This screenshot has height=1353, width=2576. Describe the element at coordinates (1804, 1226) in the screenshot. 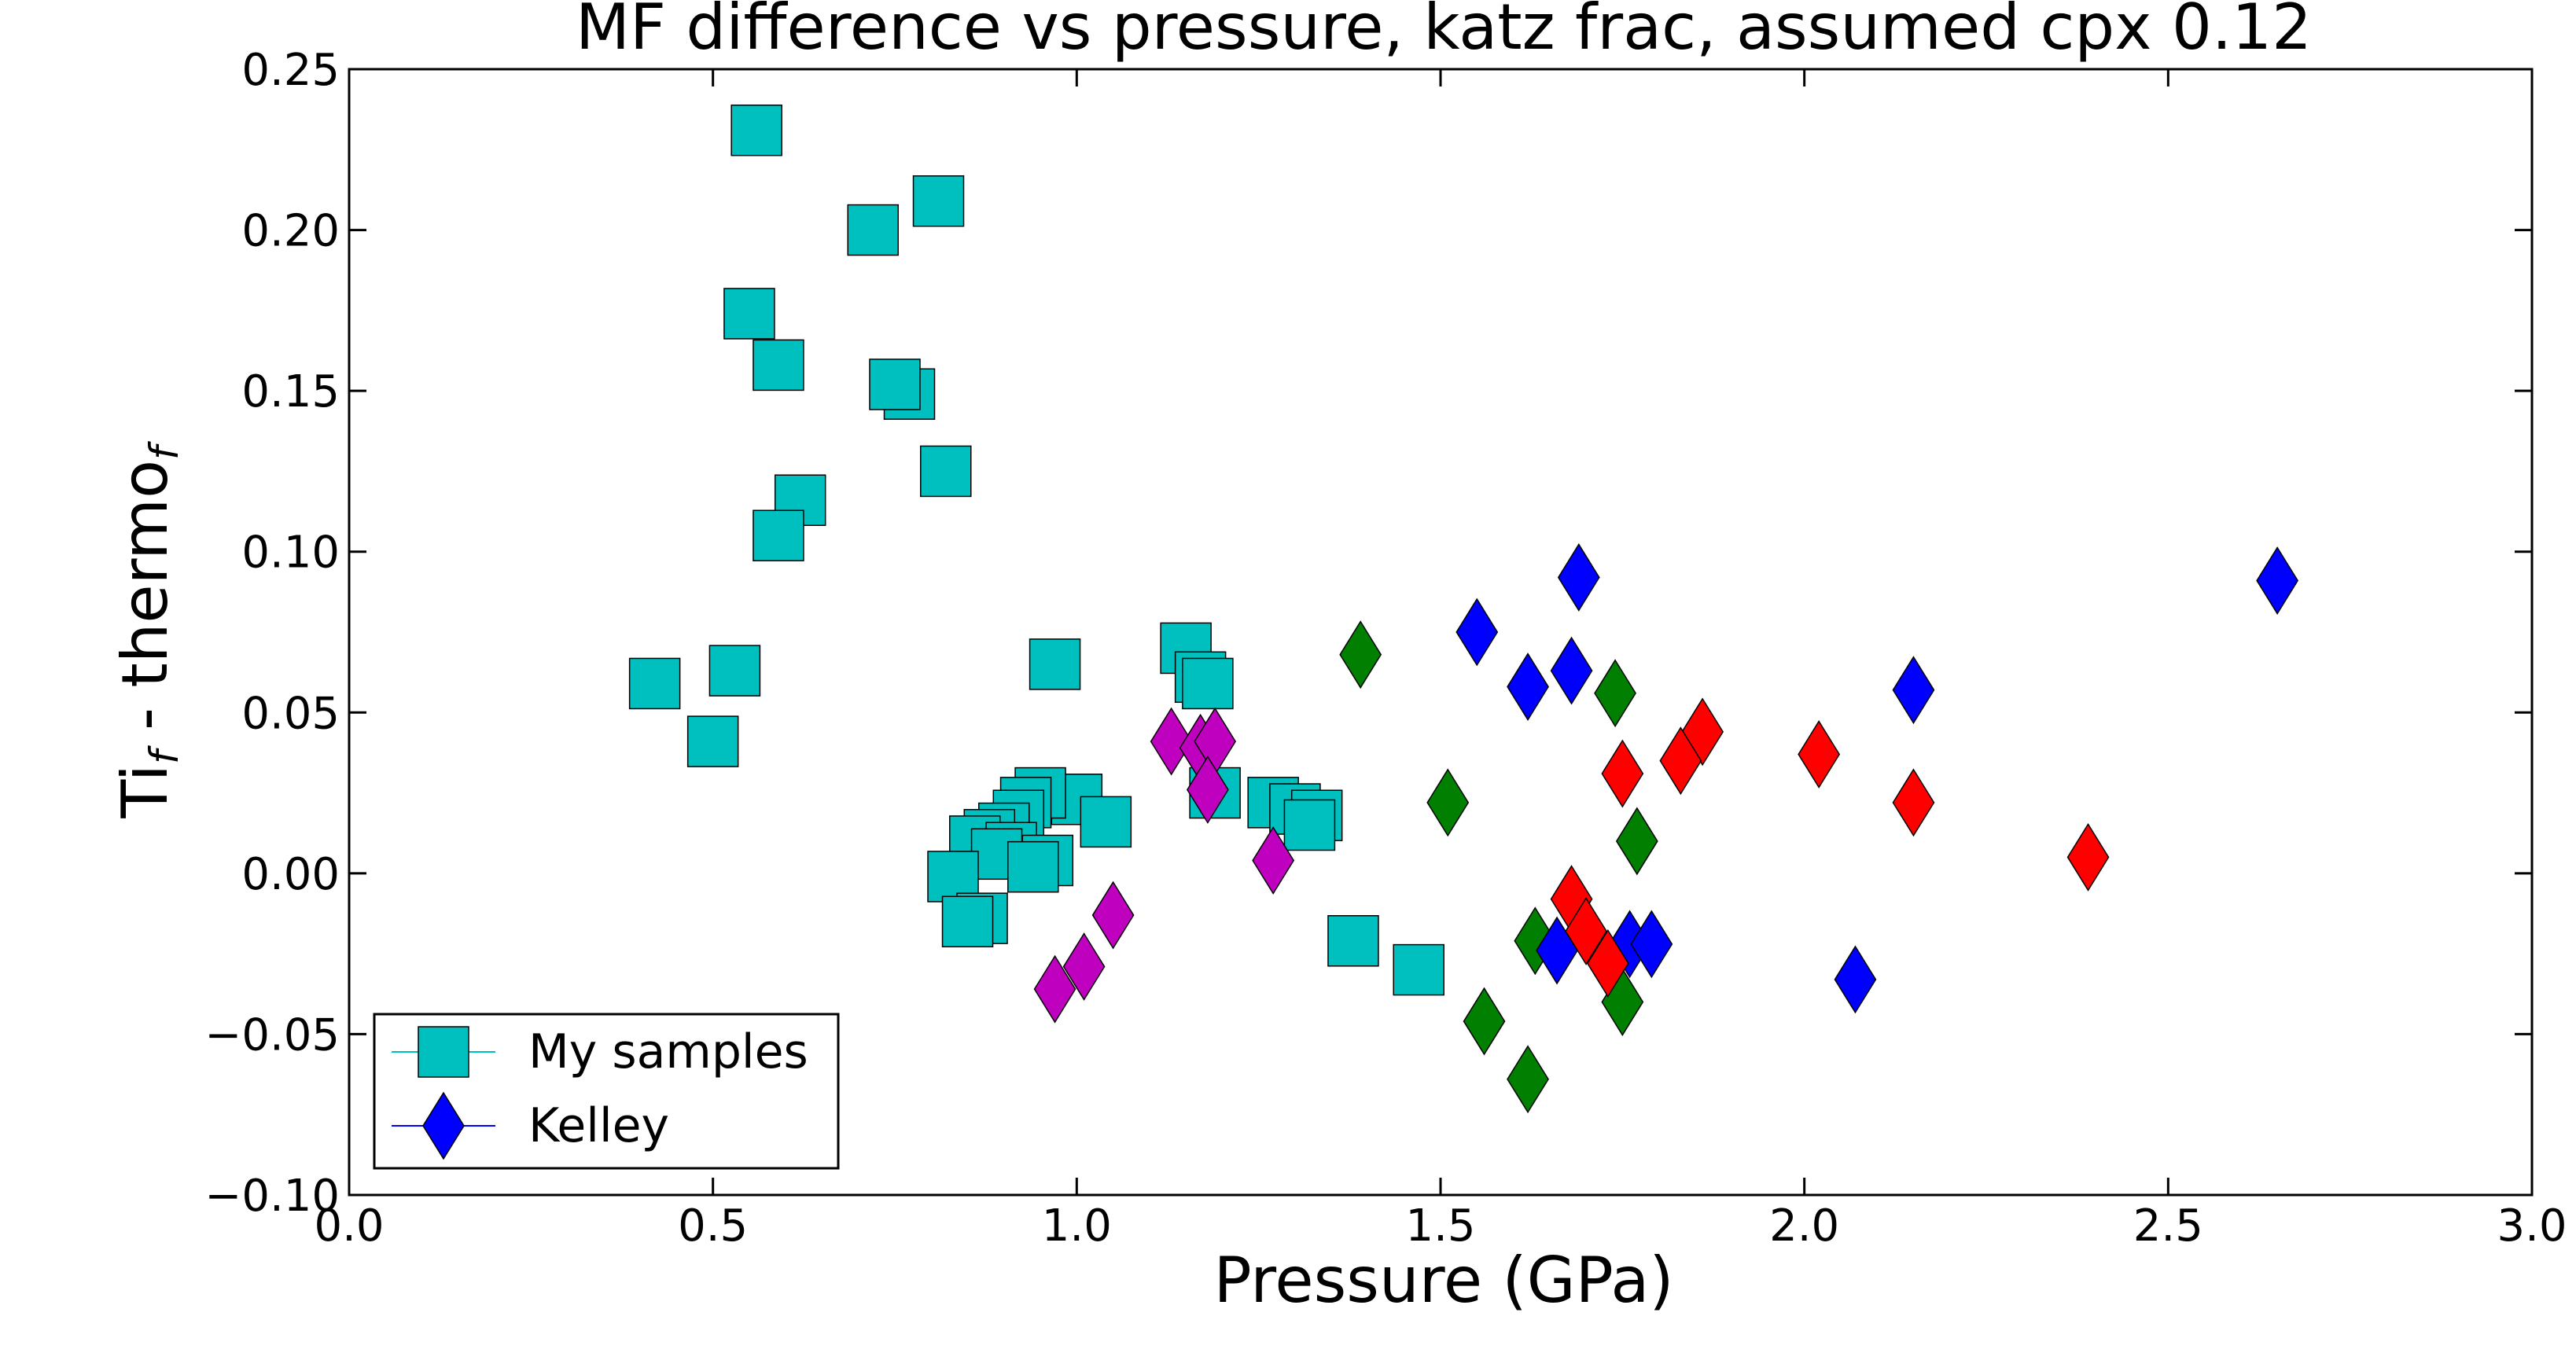

I see `x-tick-label: 2.0` at that location.